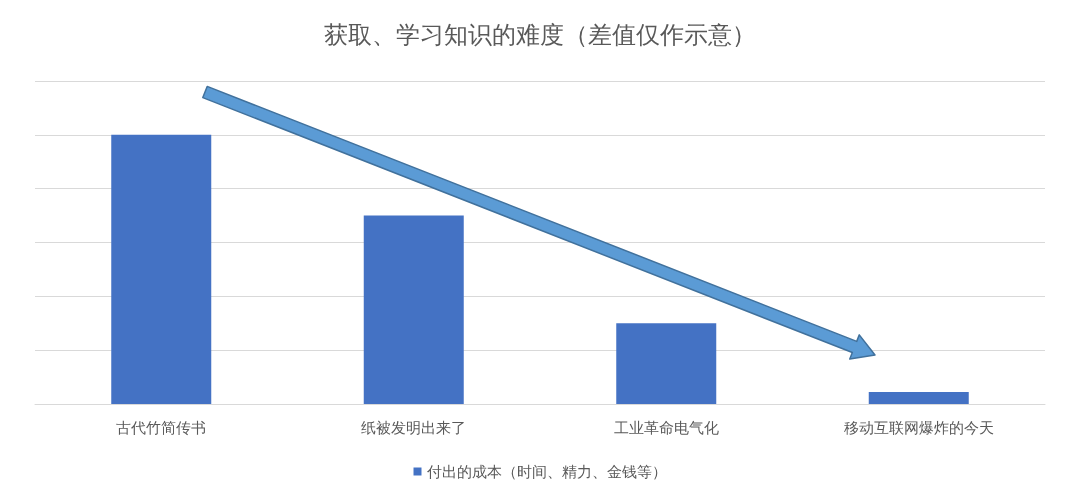 The image size is (1080, 498). What do you see at coordinates (546, 471) in the screenshot?
I see `legend-label: 付出的成本（时间、精力、金钱等）` at bounding box center [546, 471].